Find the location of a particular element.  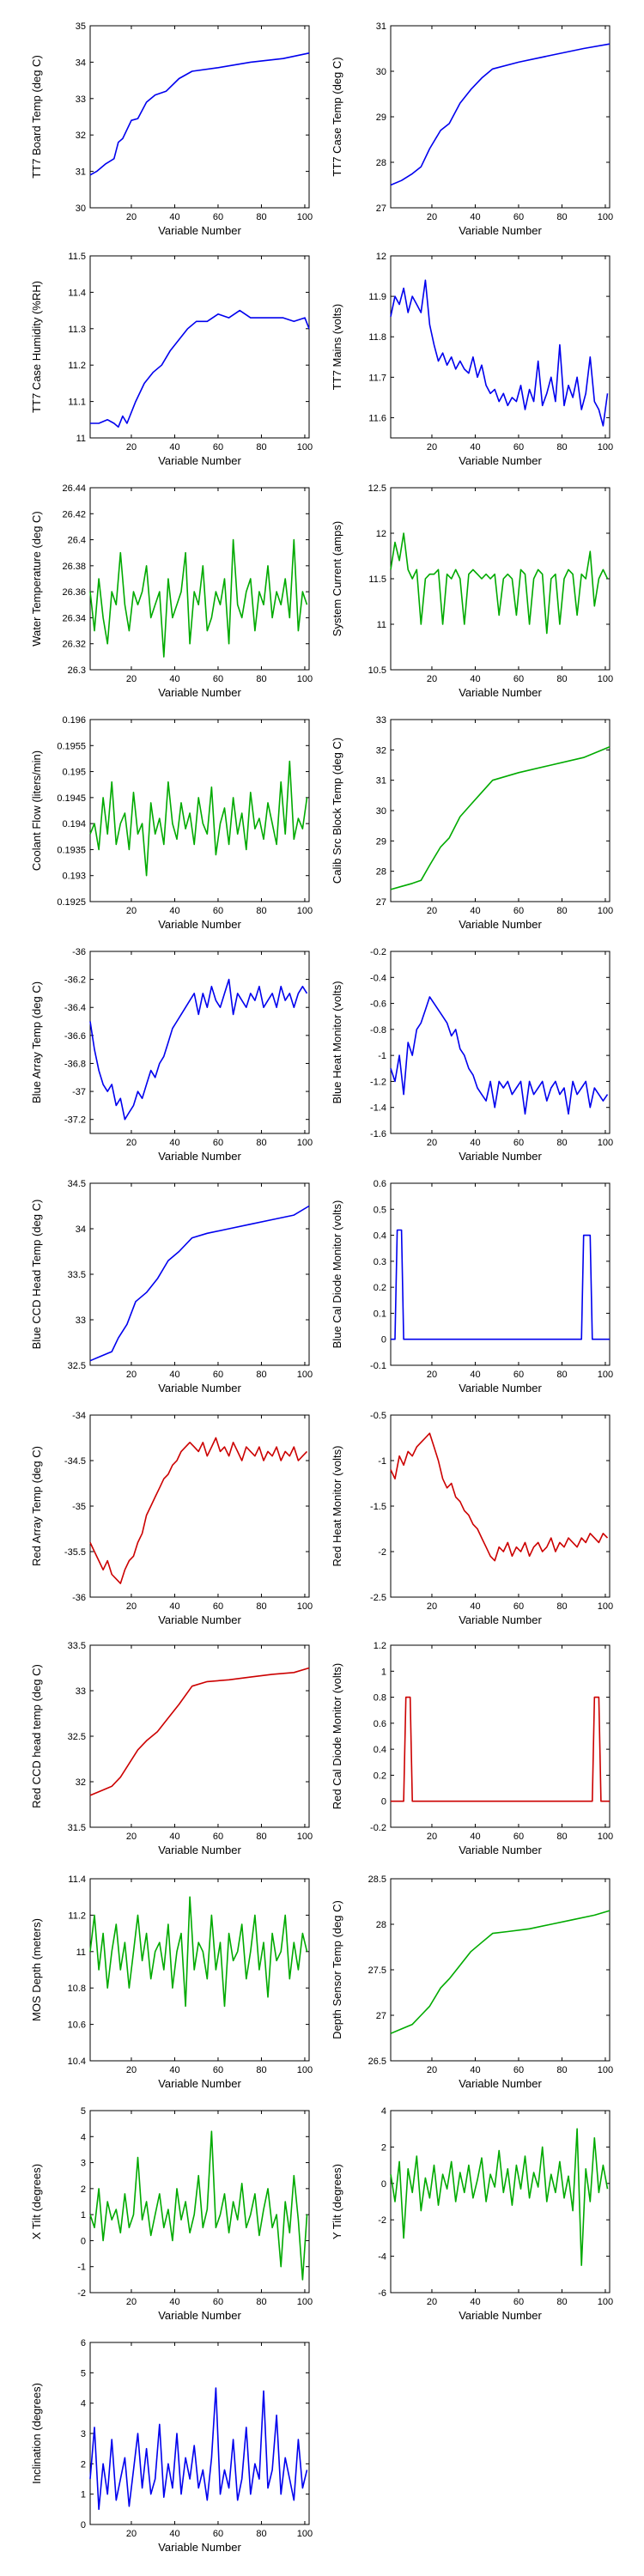

y-tick-label: 10.8 is located at coordinates (77, 1989).